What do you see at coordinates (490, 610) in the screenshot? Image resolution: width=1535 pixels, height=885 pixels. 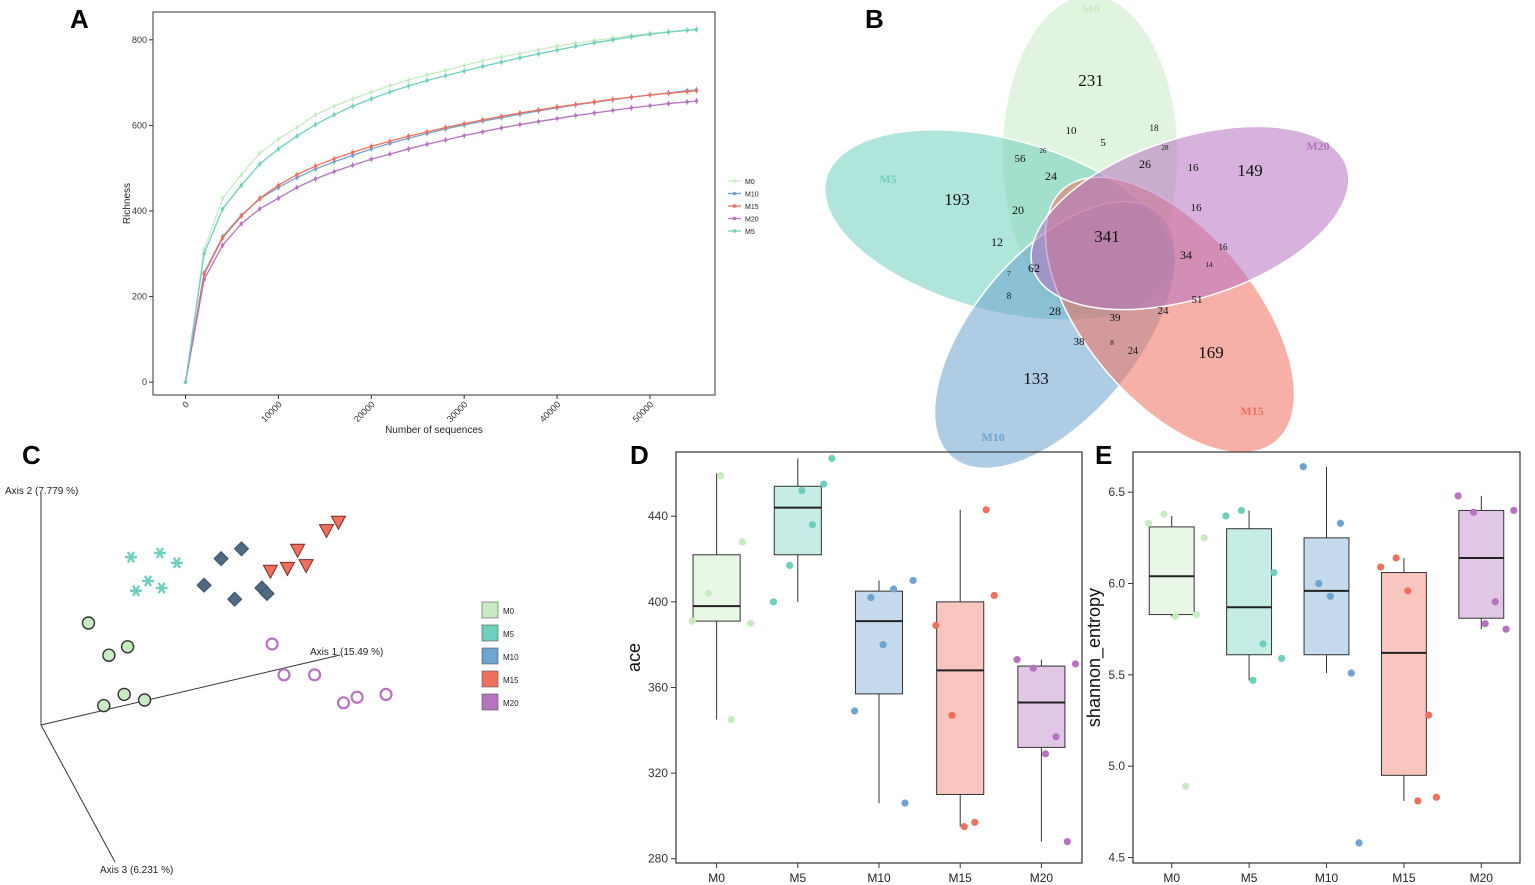 I see `legend-swatch-m0` at bounding box center [490, 610].